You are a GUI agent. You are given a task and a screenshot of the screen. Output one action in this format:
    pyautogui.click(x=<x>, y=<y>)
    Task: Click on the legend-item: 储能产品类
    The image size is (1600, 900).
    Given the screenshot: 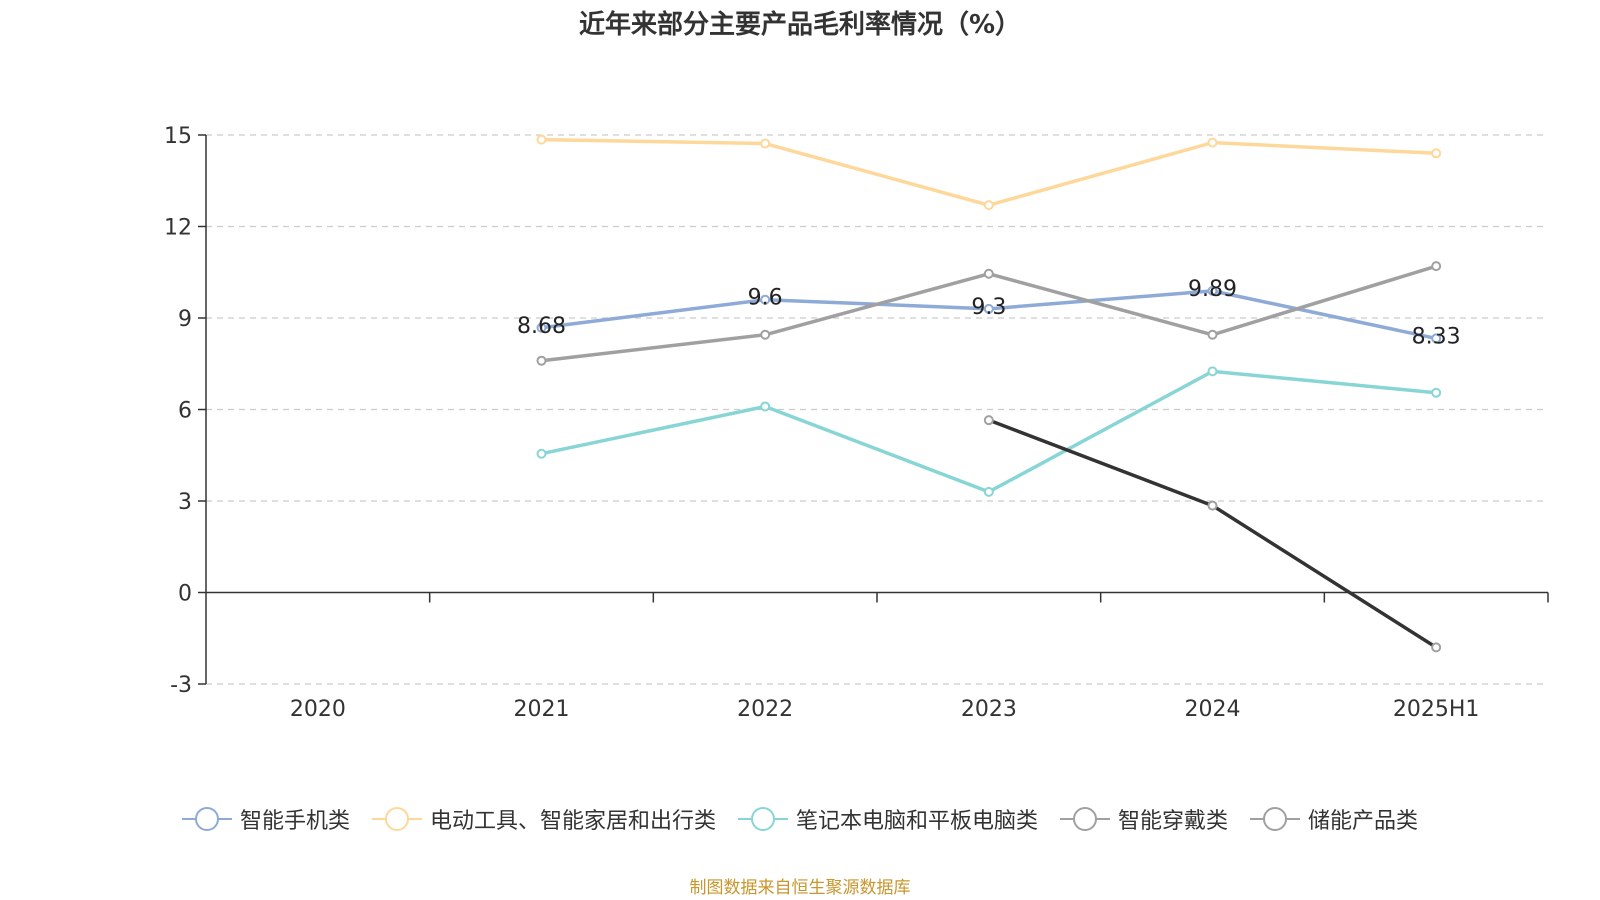 What is the action you would take?
    pyautogui.click(x=1334, y=819)
    